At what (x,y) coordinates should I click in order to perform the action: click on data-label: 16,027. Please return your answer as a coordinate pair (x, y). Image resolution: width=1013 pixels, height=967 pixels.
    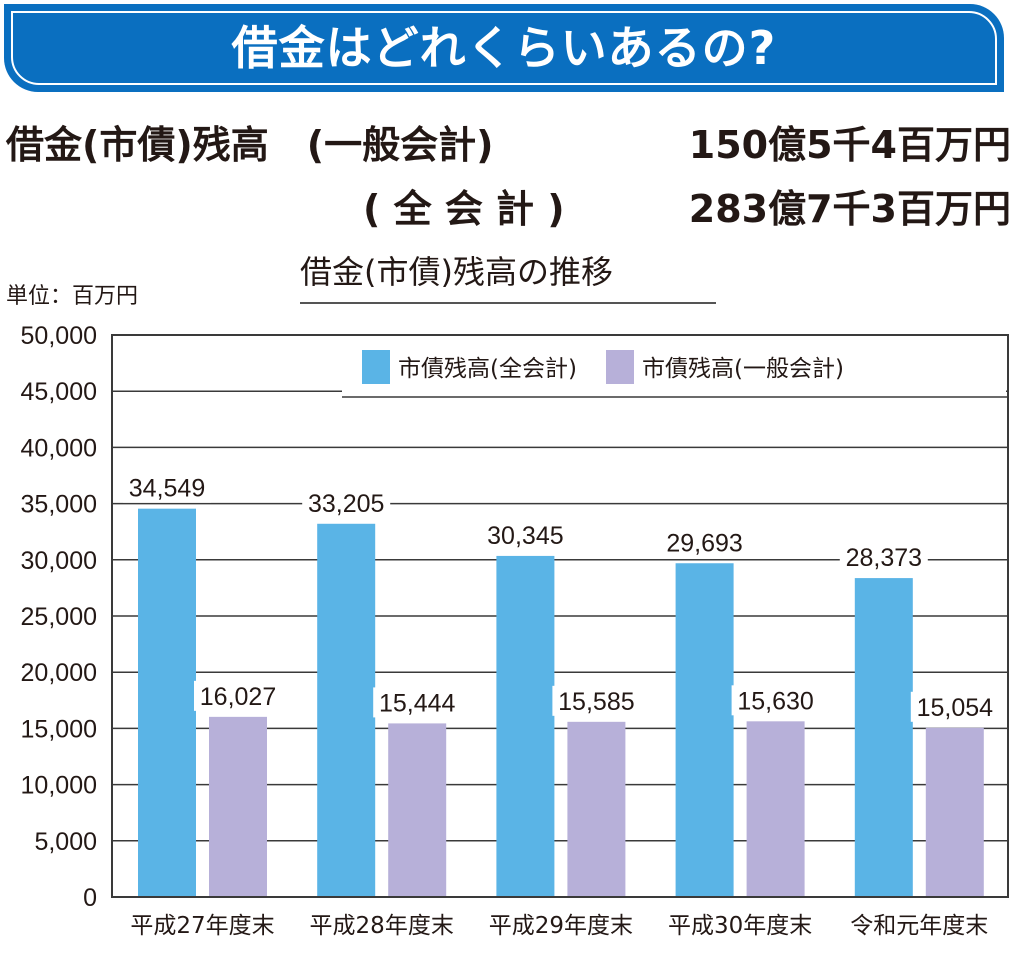
    Looking at the image, I should click on (238, 697).